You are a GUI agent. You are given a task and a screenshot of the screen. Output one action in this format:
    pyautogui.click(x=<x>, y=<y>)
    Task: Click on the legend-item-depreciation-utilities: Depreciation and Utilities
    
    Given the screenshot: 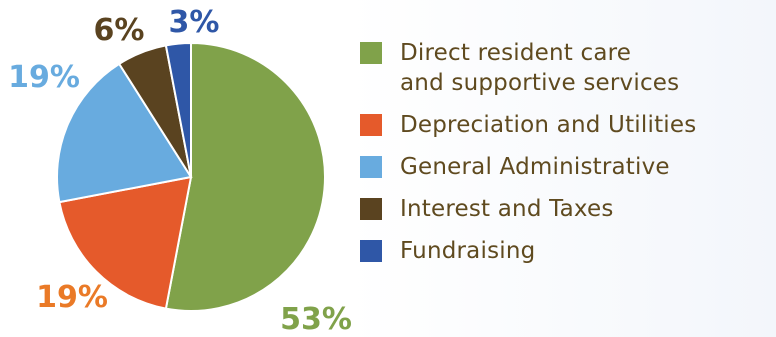 What is the action you would take?
    pyautogui.click(x=565, y=125)
    